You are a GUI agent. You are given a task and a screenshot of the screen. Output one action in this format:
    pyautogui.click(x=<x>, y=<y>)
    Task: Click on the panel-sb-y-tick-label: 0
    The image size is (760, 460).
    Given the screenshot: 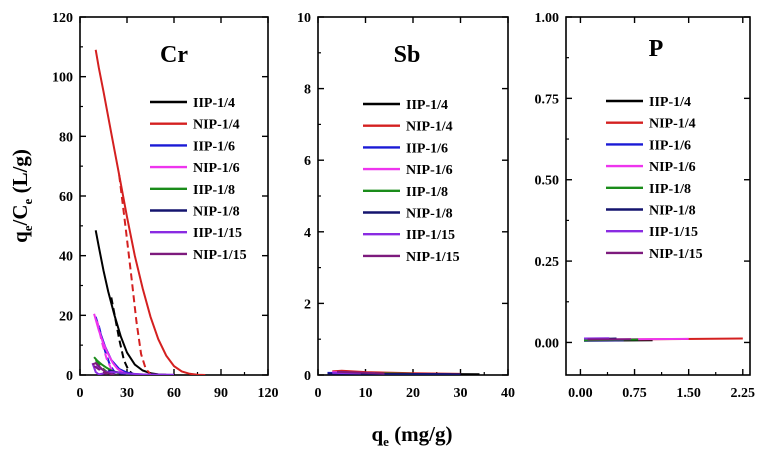 What is the action you would take?
    pyautogui.click(x=307, y=376)
    